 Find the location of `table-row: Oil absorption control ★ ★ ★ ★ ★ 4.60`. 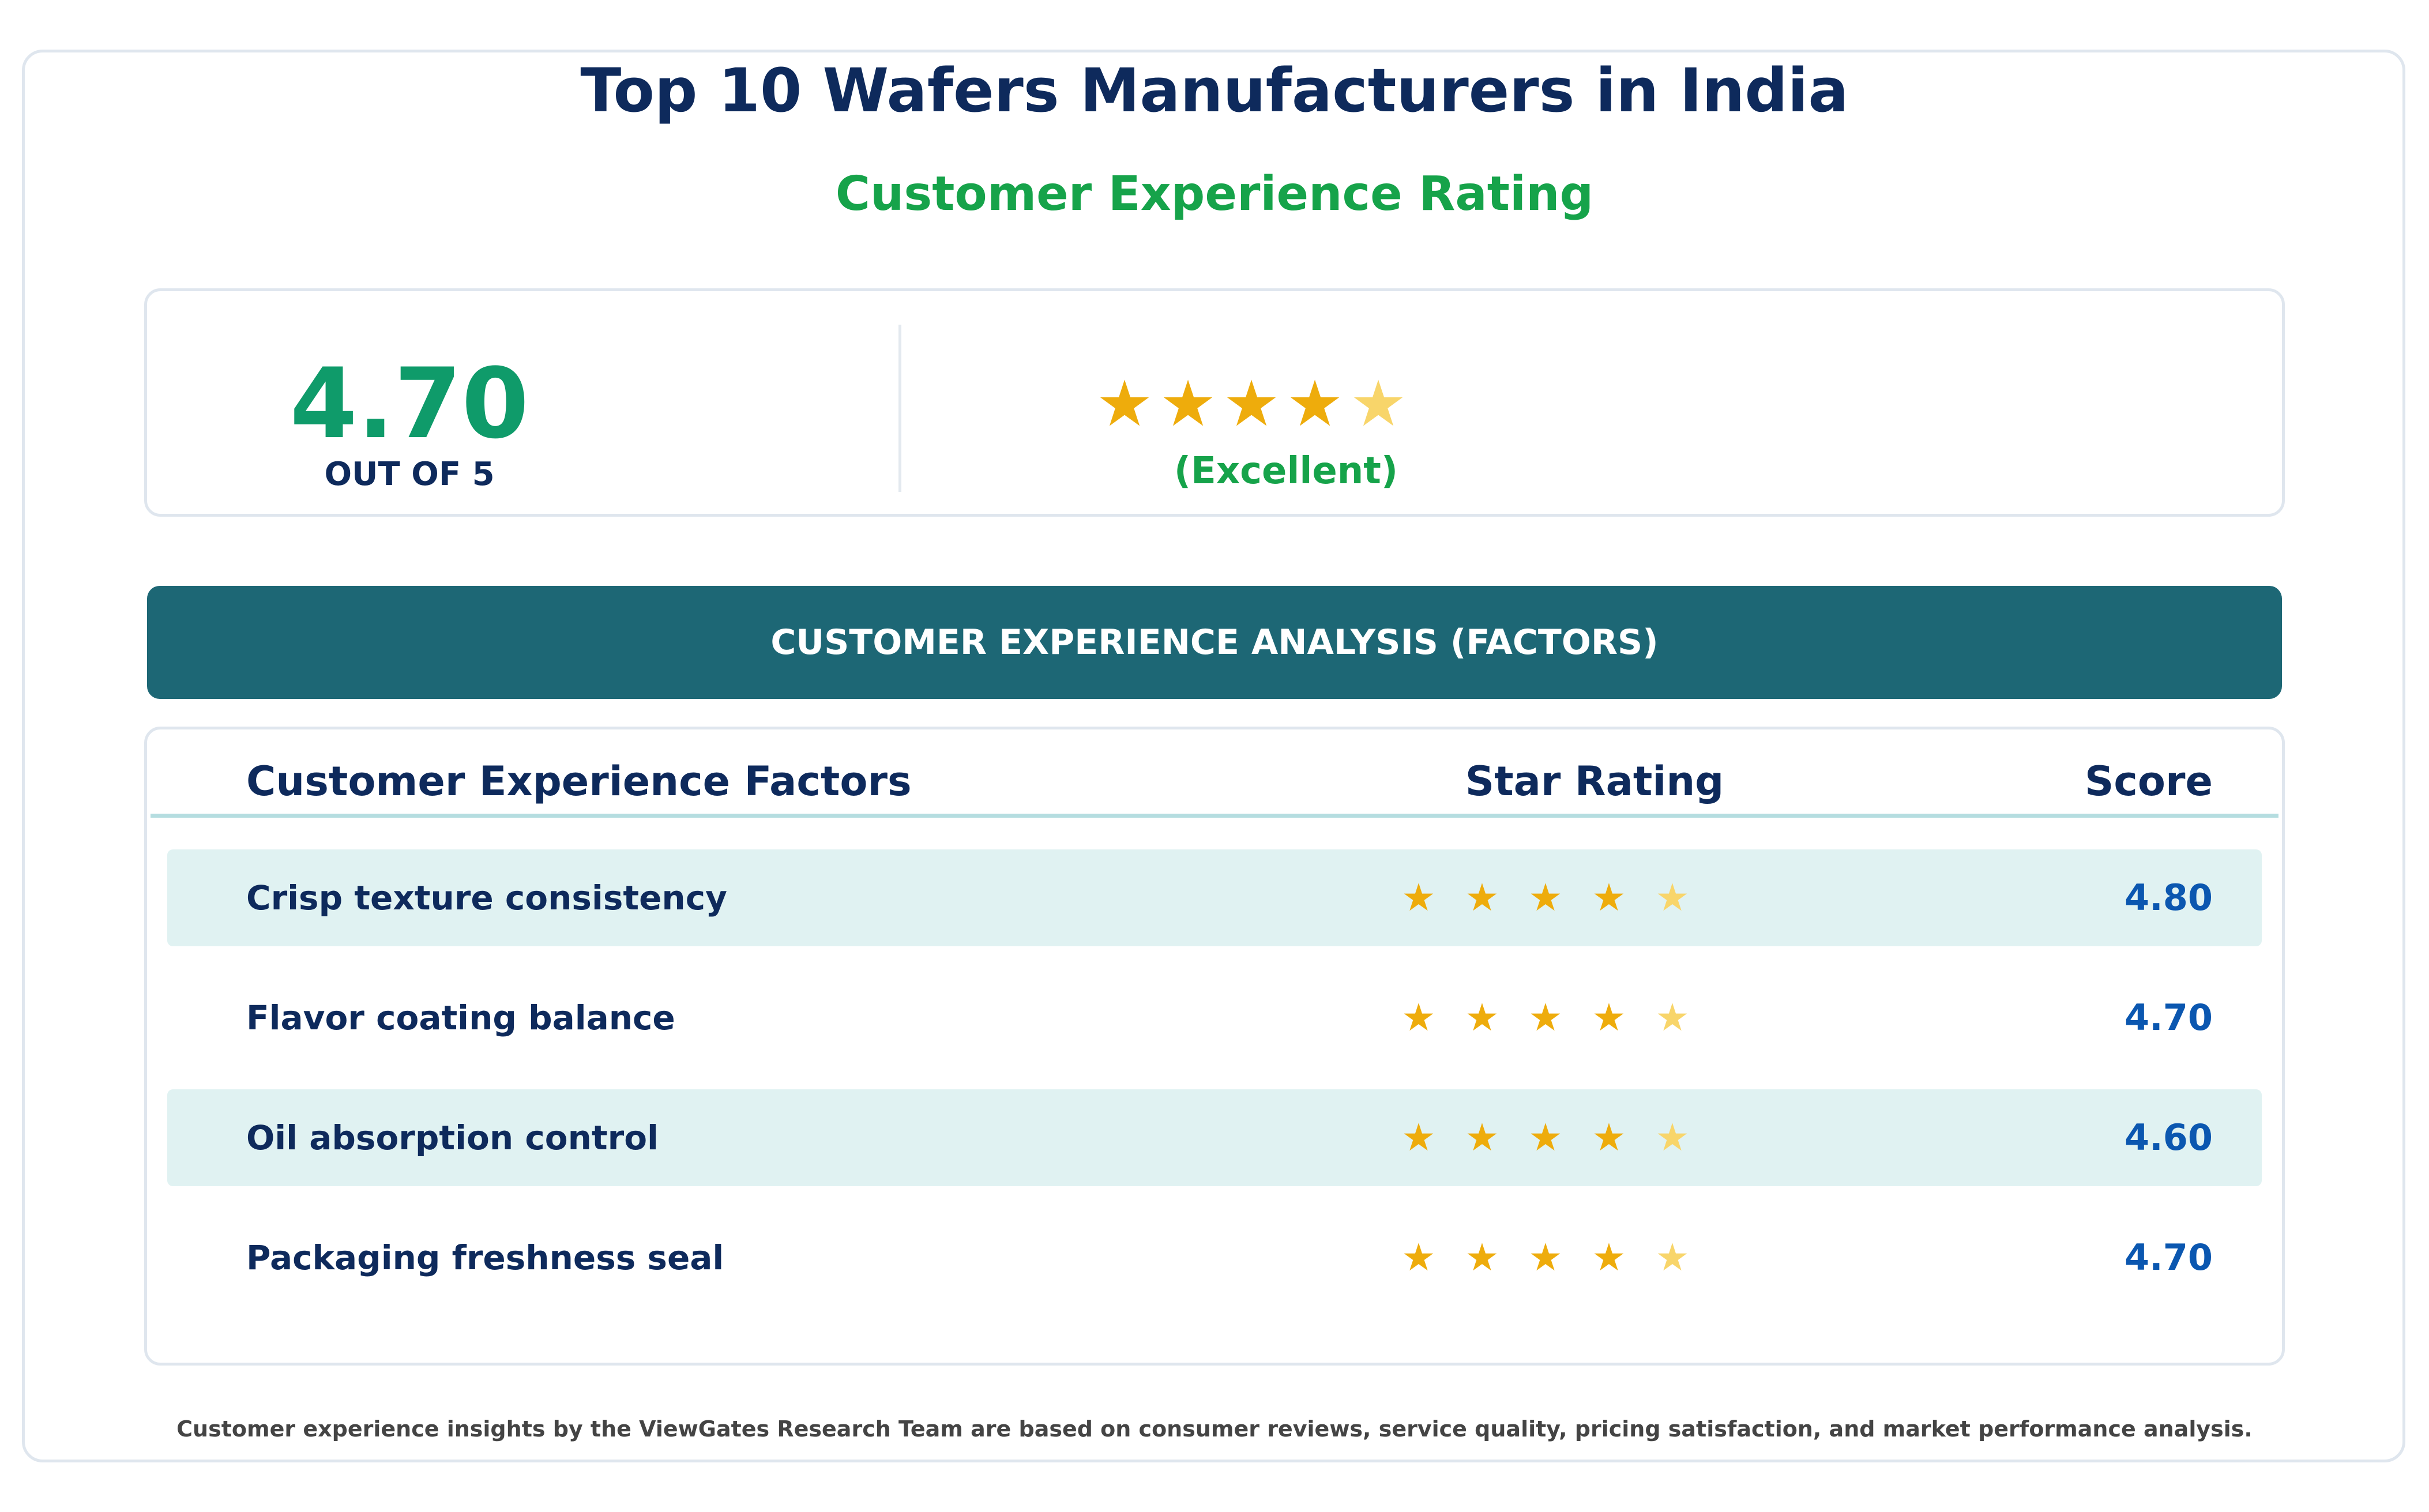

table-row: Oil absorption control ★ ★ ★ ★ ★ 4.60 is located at coordinates (1214, 1138).